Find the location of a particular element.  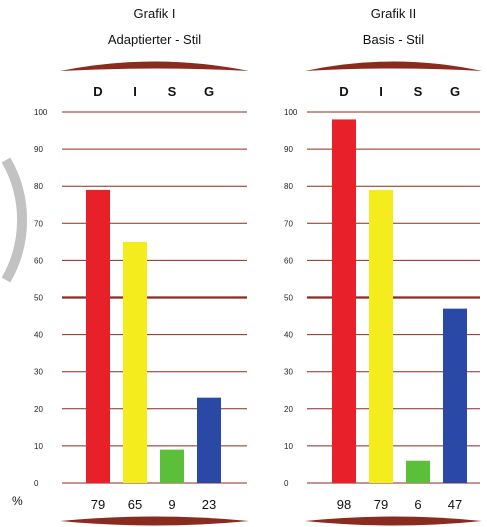

chart-subtitle: Adaptierter - Stil is located at coordinates (154, 39).